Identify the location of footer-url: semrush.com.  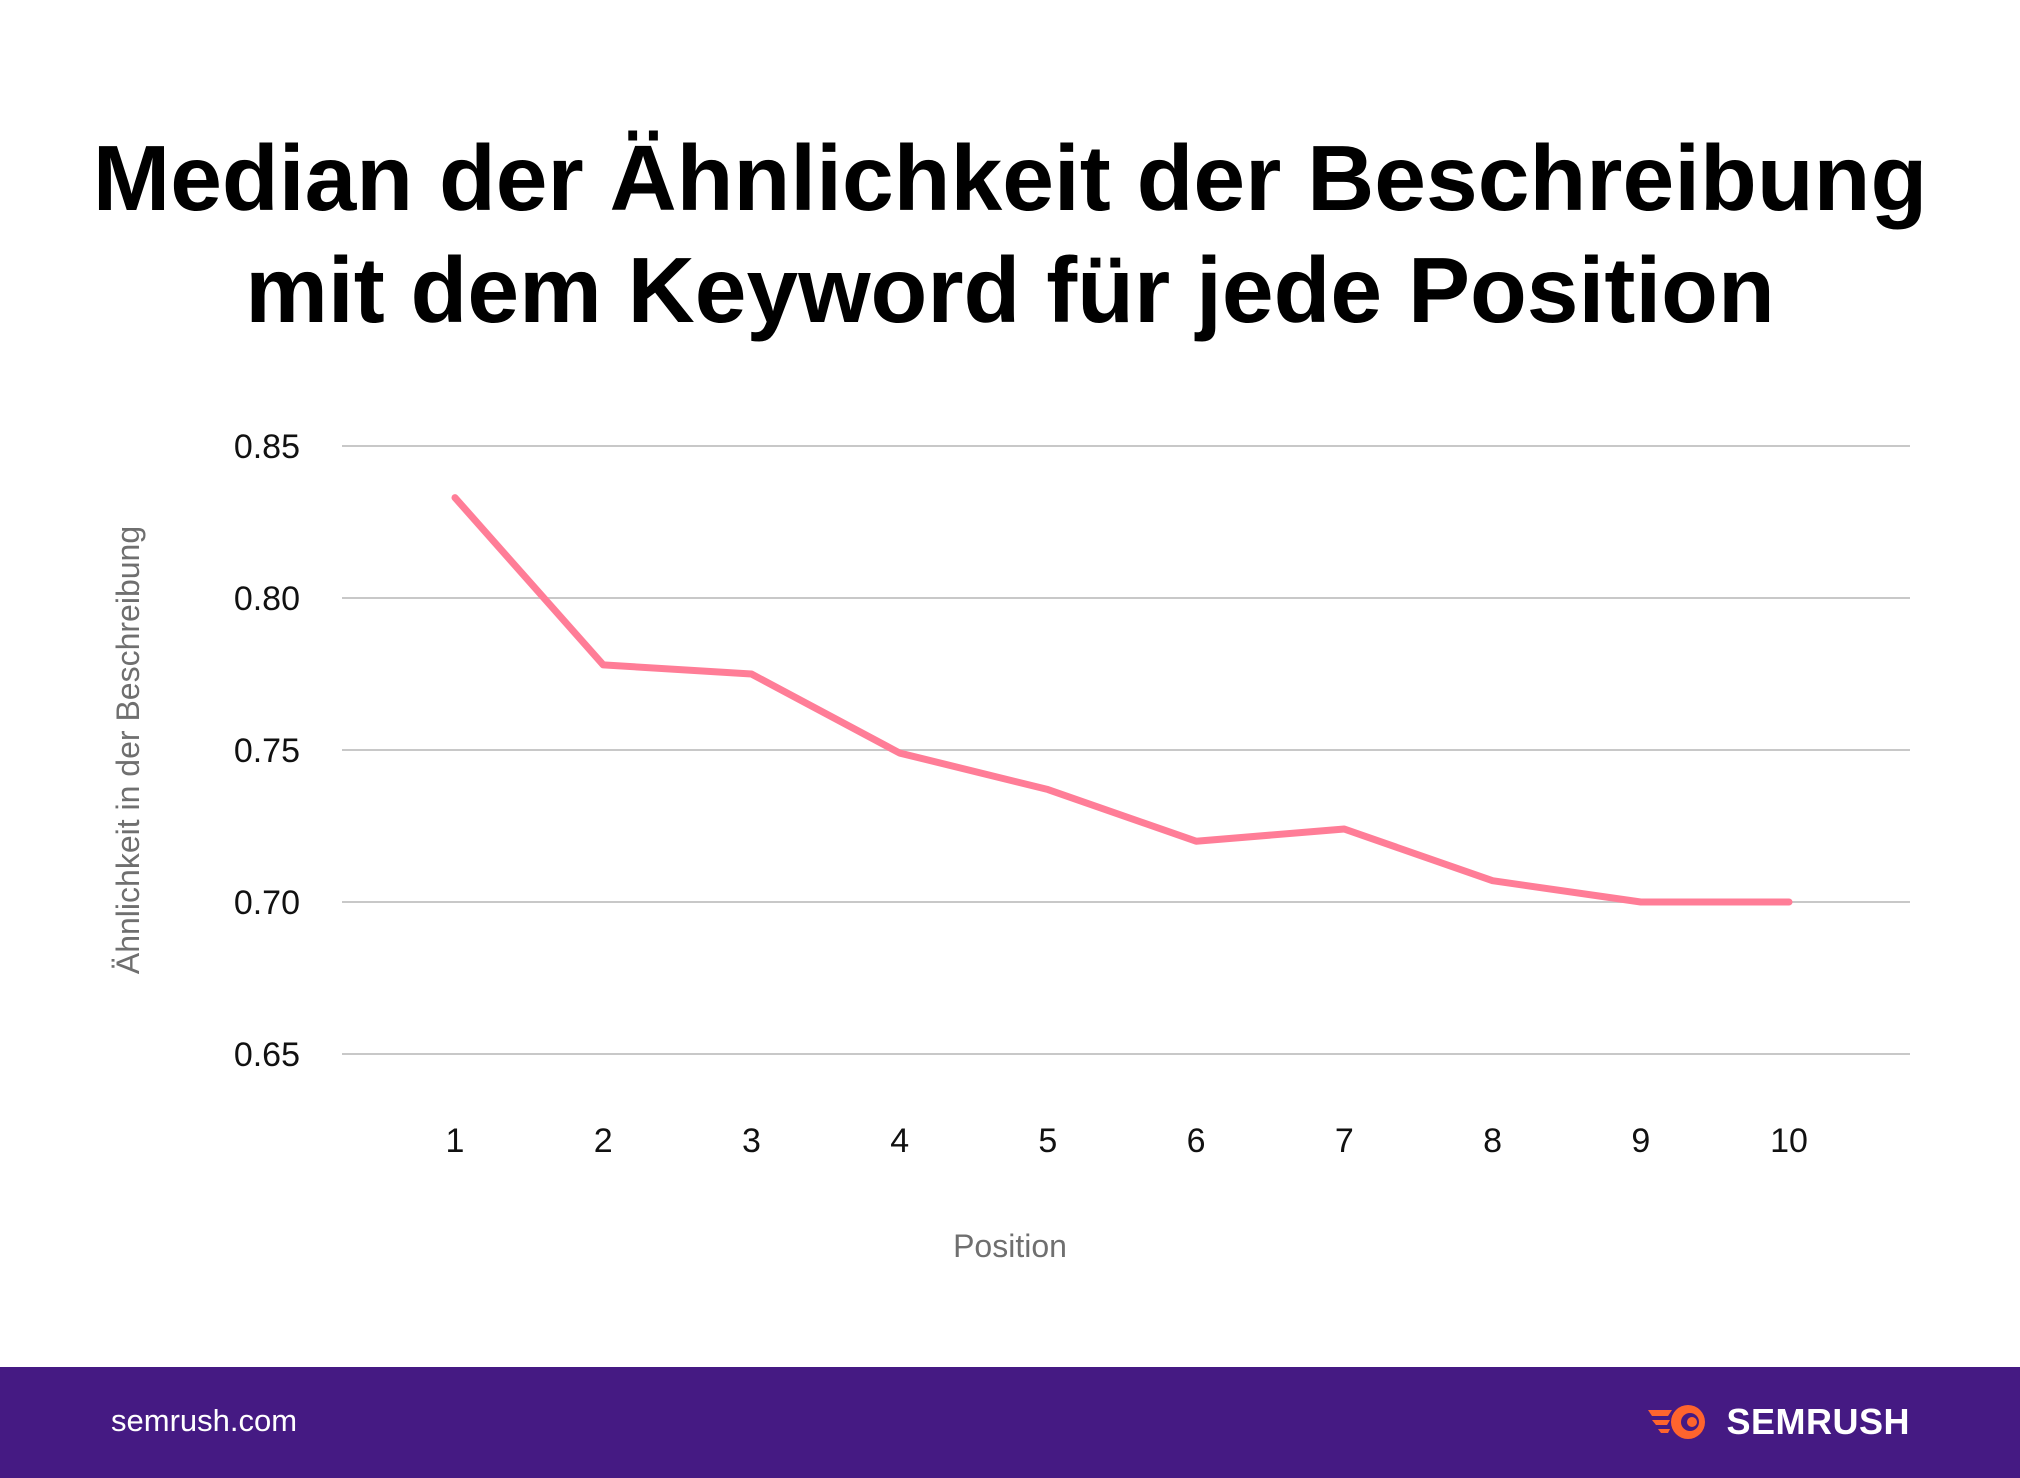
(204, 1420).